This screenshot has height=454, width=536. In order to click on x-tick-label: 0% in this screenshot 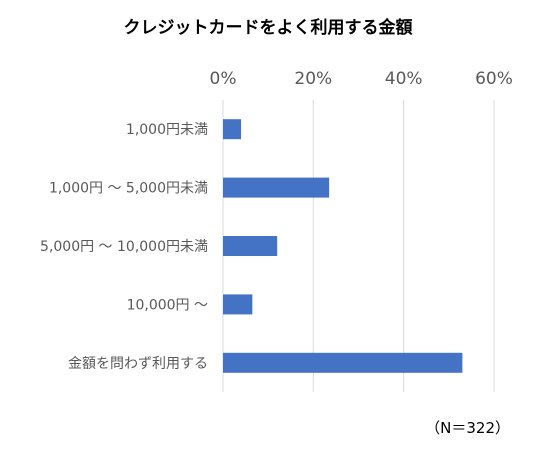, I will do `click(223, 79)`.